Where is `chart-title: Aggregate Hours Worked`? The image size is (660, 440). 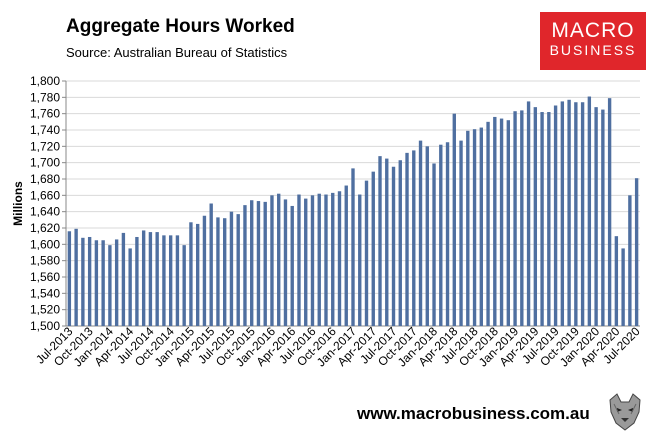
chart-title: Aggregate Hours Worked is located at coordinates (180, 26).